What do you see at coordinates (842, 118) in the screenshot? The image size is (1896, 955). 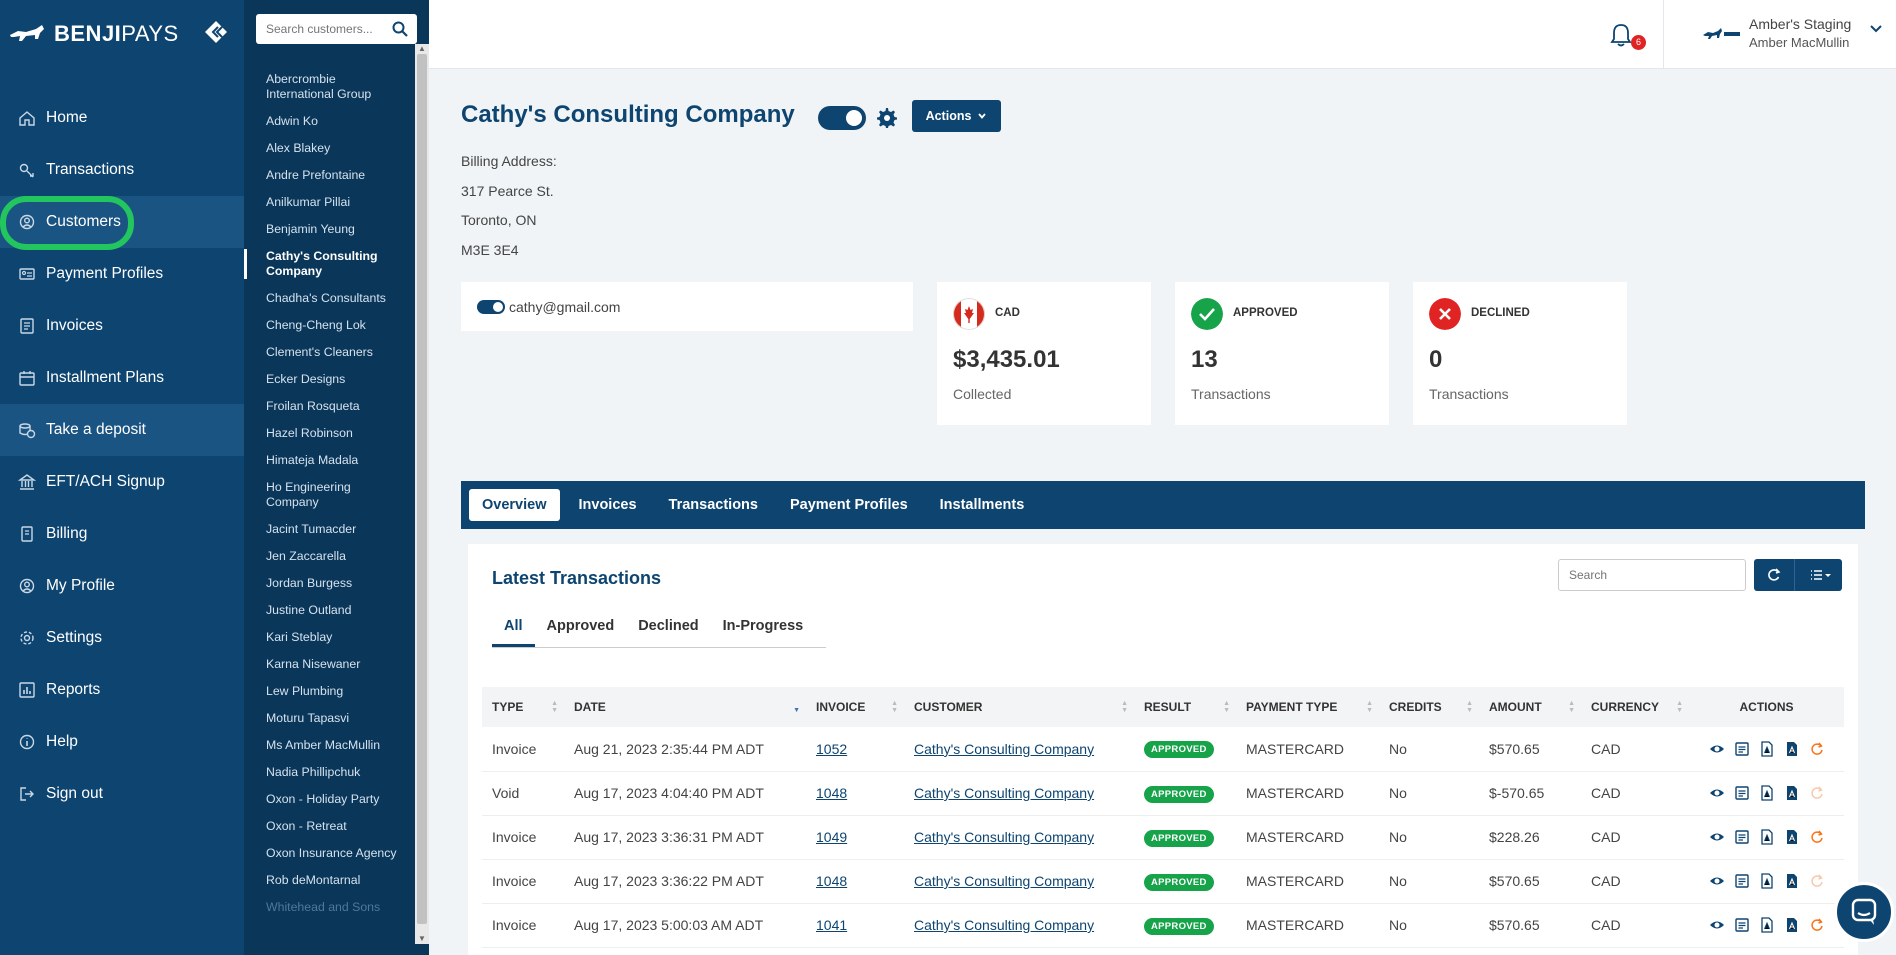 I see `customer-active-toggle` at bounding box center [842, 118].